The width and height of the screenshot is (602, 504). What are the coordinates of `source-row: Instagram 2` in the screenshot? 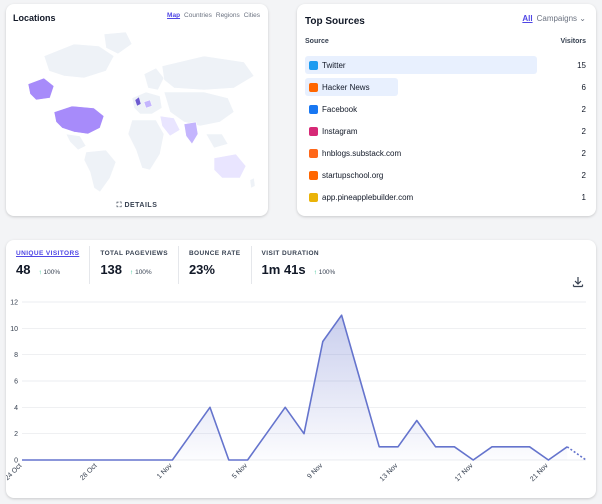 It's located at (445, 131).